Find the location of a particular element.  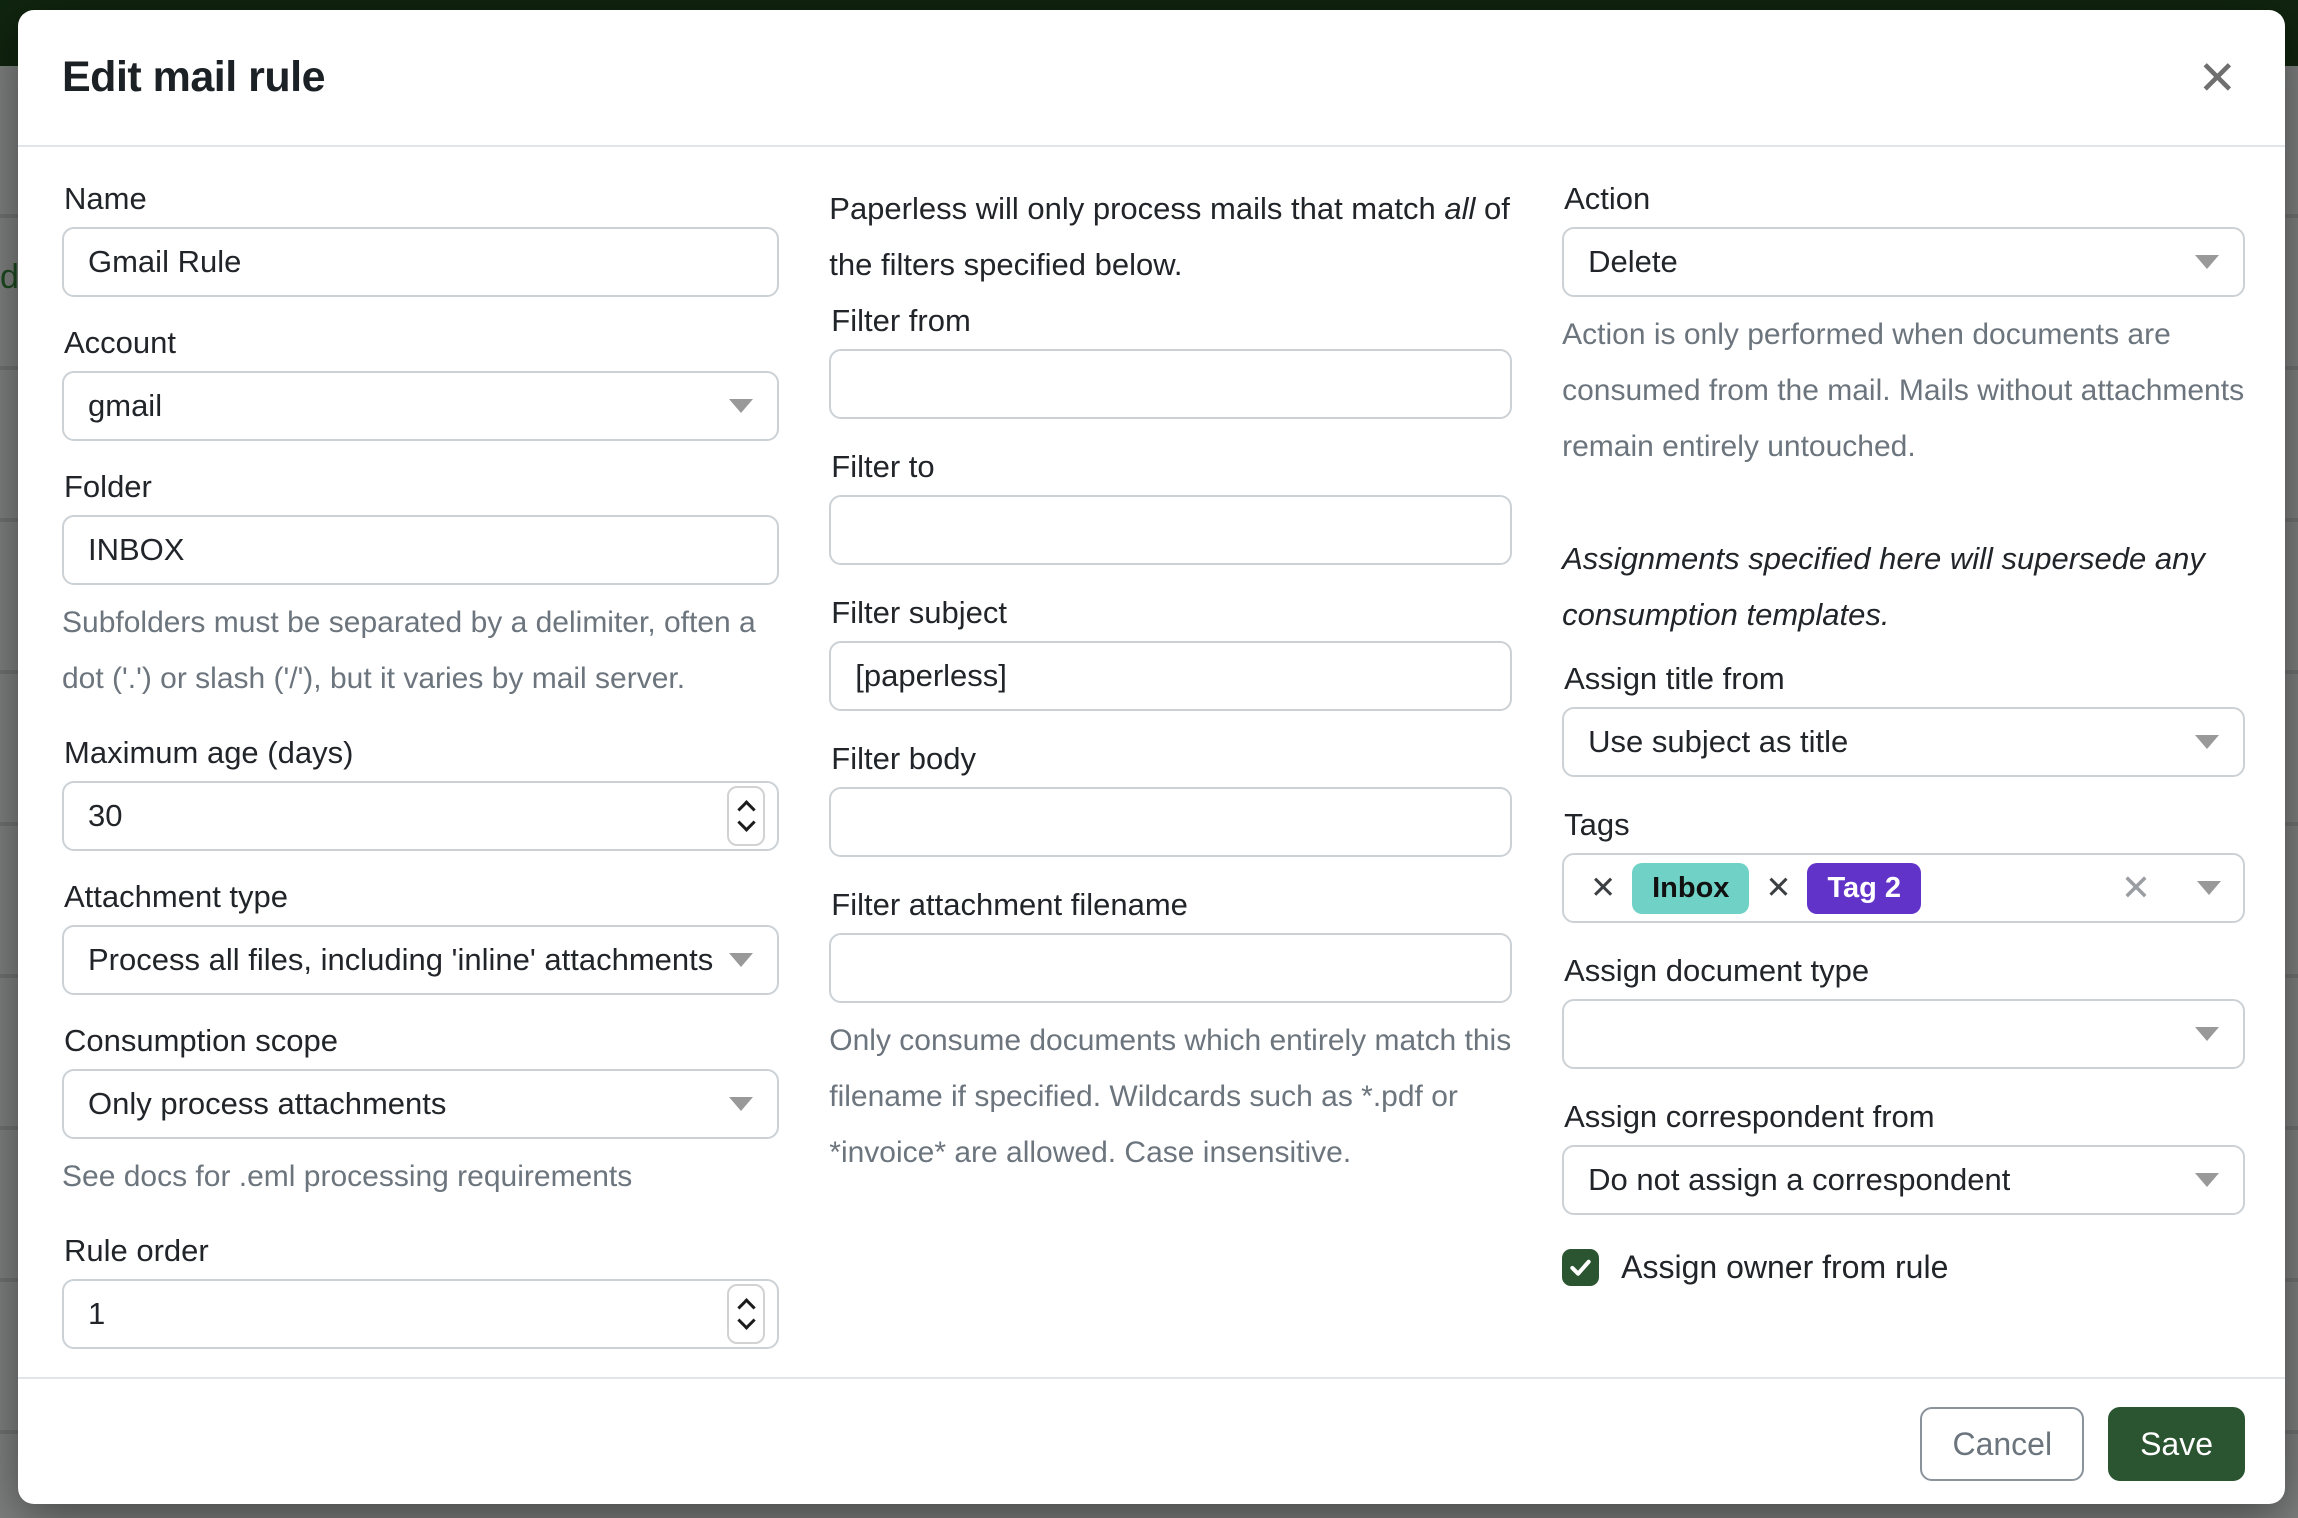

cancel-button: Cancel is located at coordinates (2002, 1444).